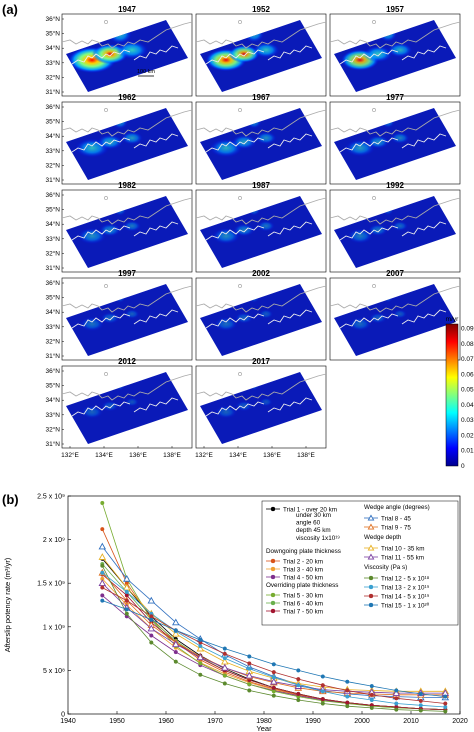 This screenshot has height=732, width=474. What do you see at coordinates (264, 728) in the screenshot?
I see `x-axis-label: Year` at bounding box center [264, 728].